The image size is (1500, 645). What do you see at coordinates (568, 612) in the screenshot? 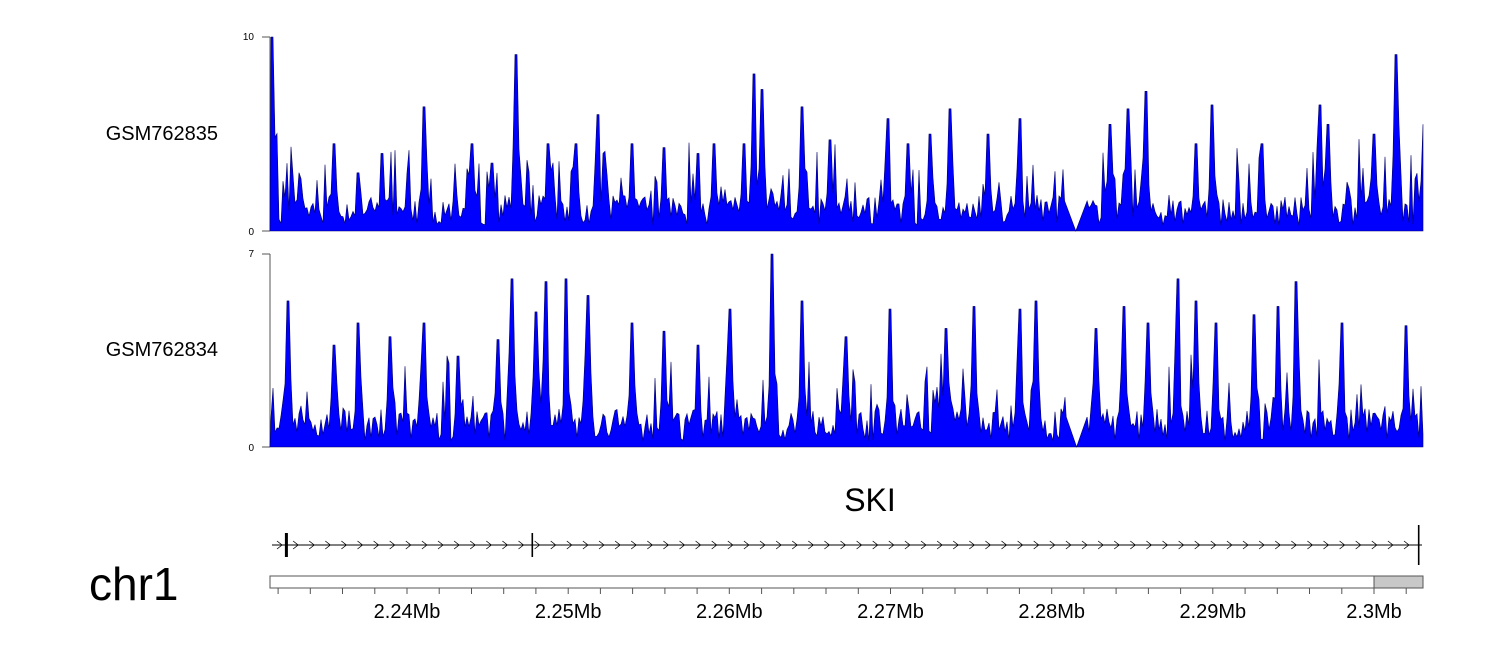
I see `x-tick-label: 2.25Mb` at bounding box center [568, 612].